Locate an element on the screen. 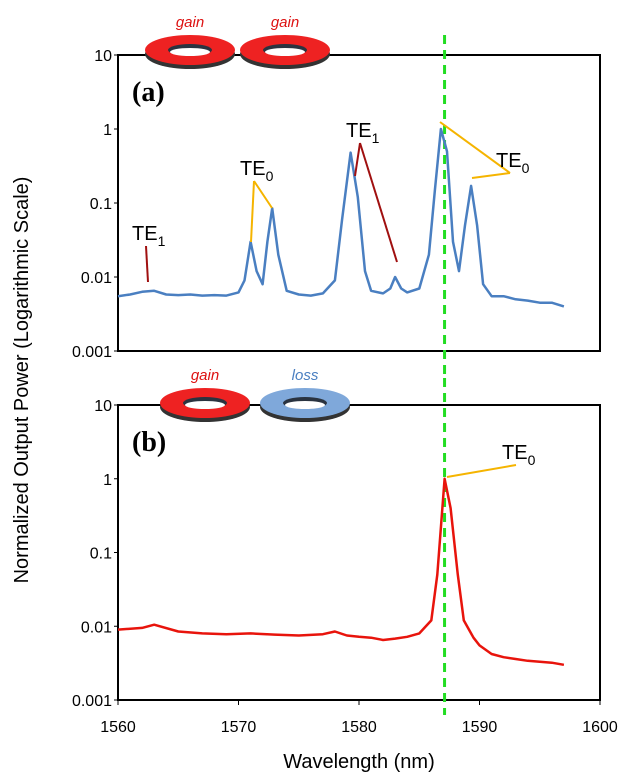  panel-label: (a) is located at coordinates (148, 92).